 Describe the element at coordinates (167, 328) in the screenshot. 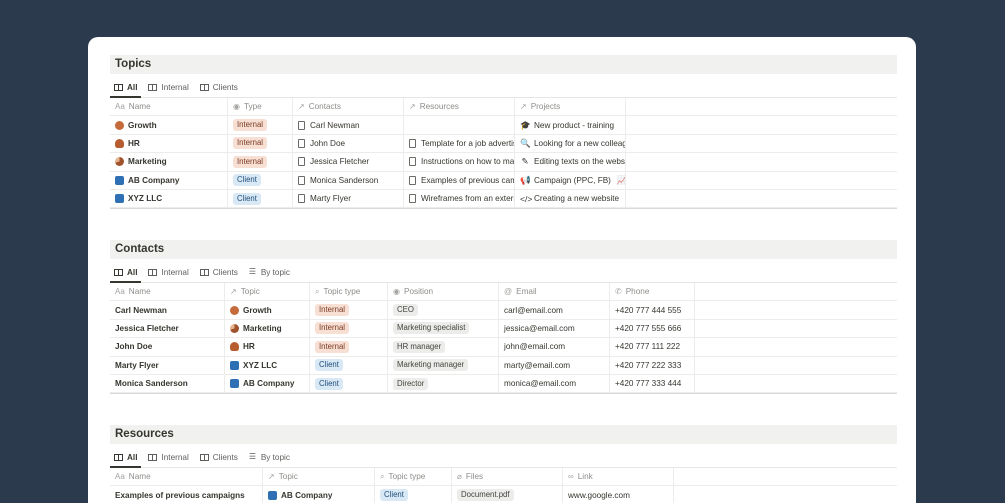

I see `contact-name-cell: Jessica Fletcher` at that location.